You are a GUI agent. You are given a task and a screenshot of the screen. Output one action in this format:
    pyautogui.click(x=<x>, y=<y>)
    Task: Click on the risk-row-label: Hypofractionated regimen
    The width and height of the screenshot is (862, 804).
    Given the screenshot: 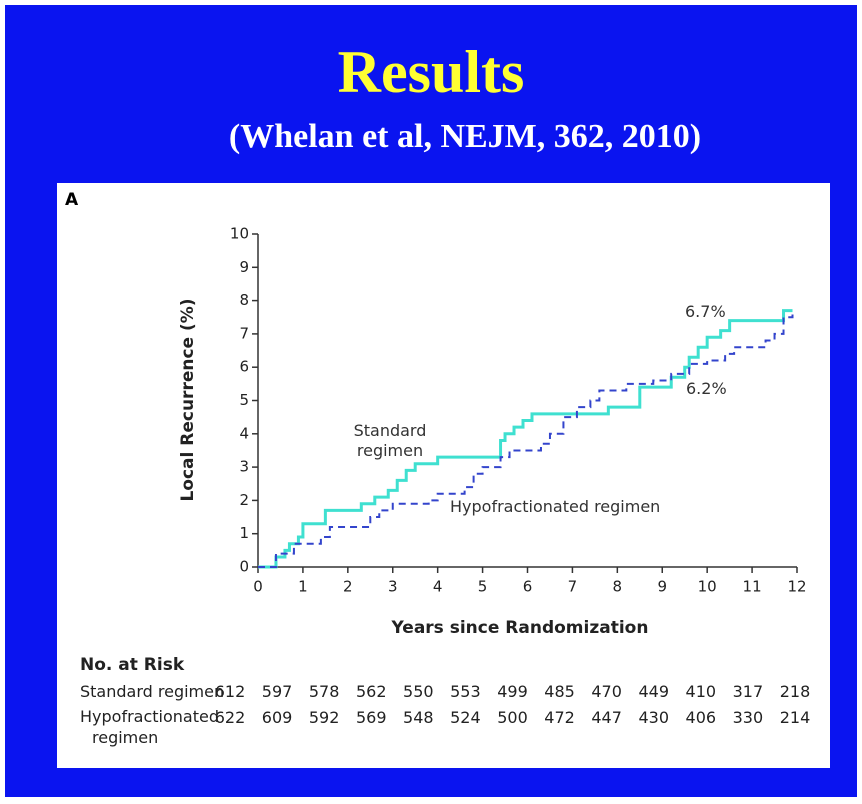 What is the action you would take?
    pyautogui.click(x=149, y=727)
    